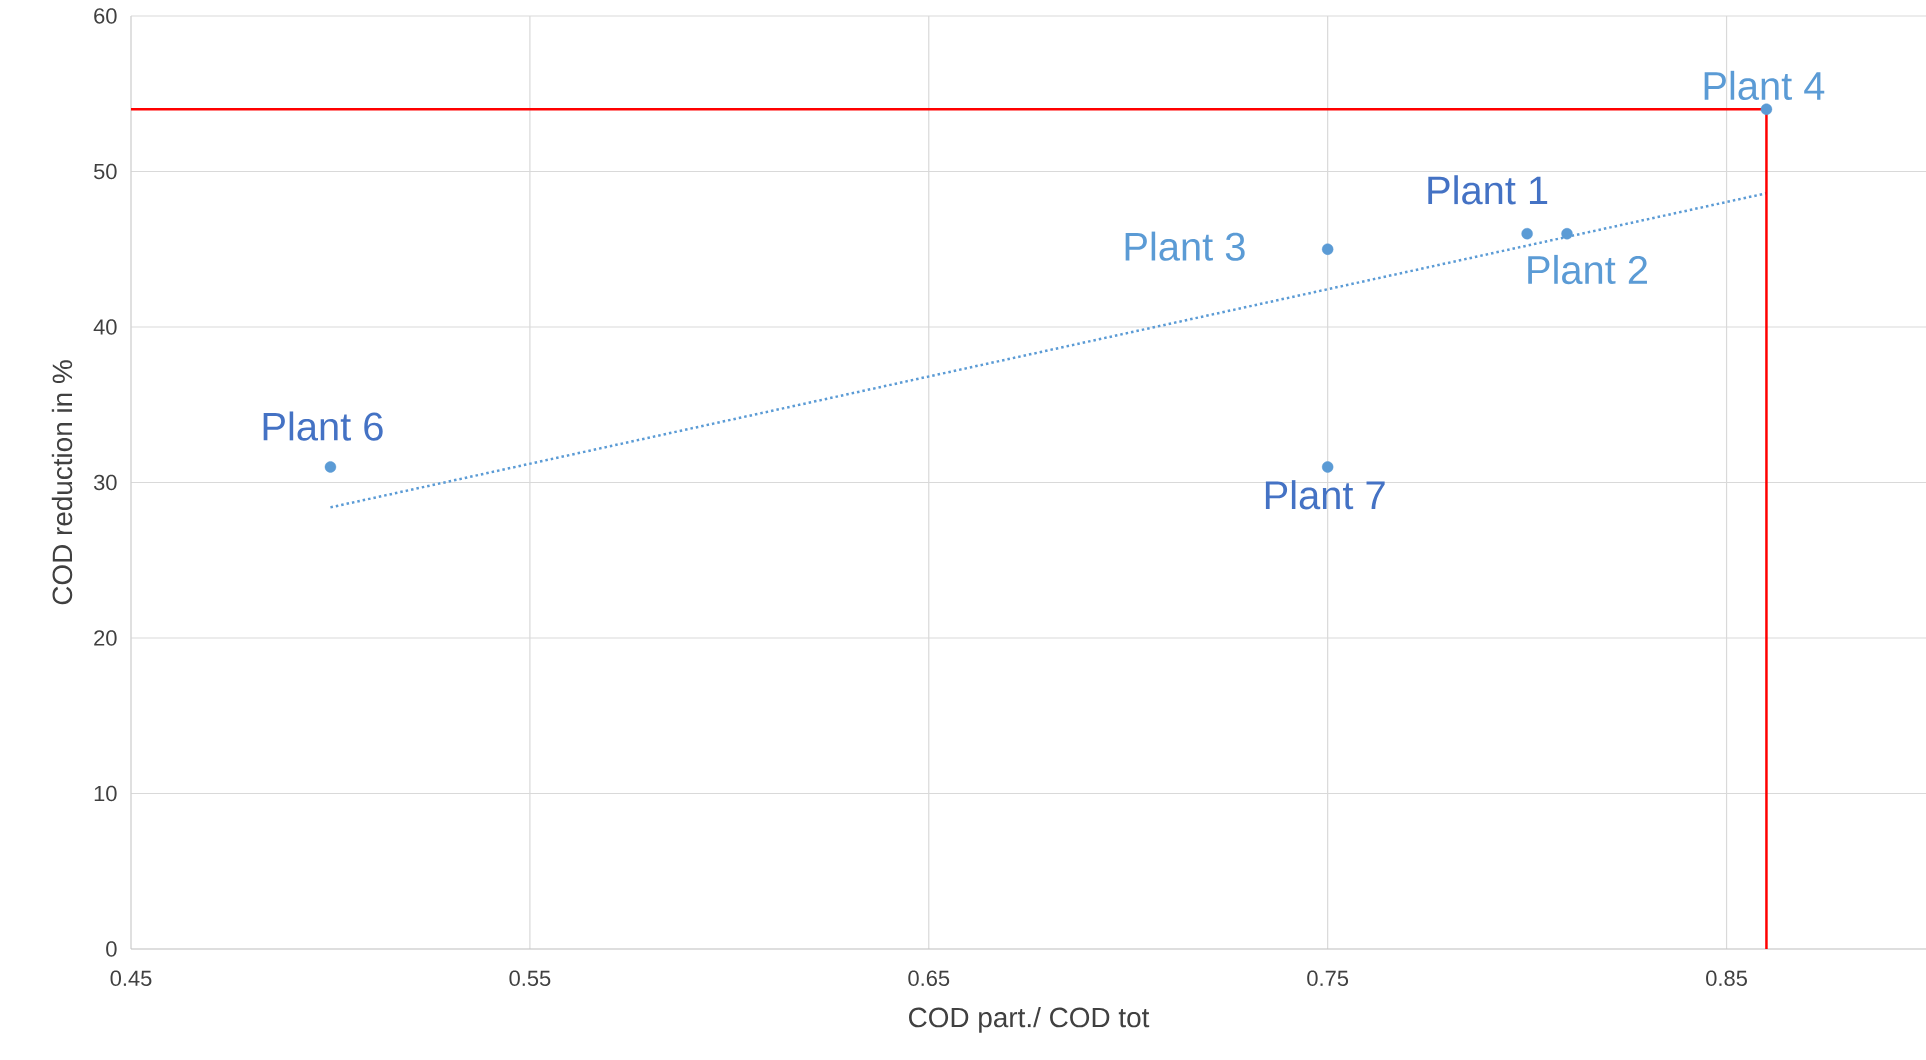 The width and height of the screenshot is (1926, 1060). I want to click on x-tick-label: 0.55, so click(530, 978).